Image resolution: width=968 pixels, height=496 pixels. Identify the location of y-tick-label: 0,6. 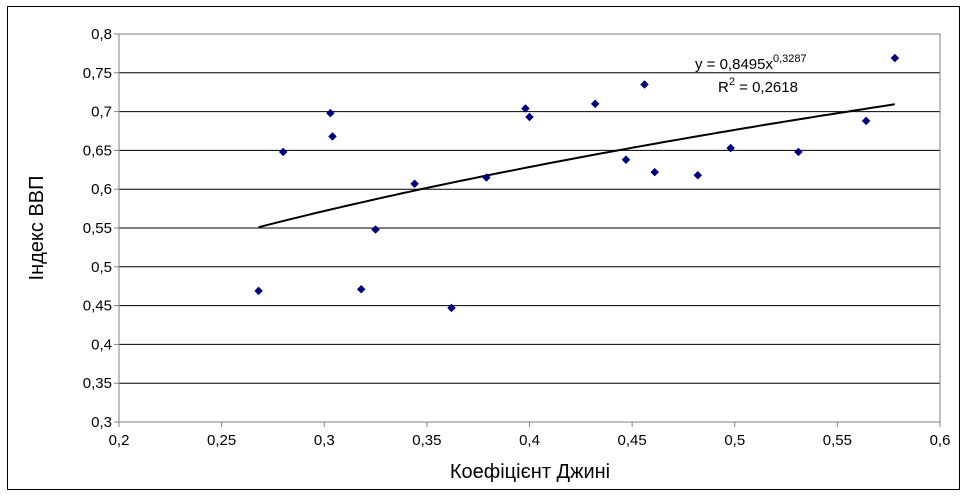
(101, 189).